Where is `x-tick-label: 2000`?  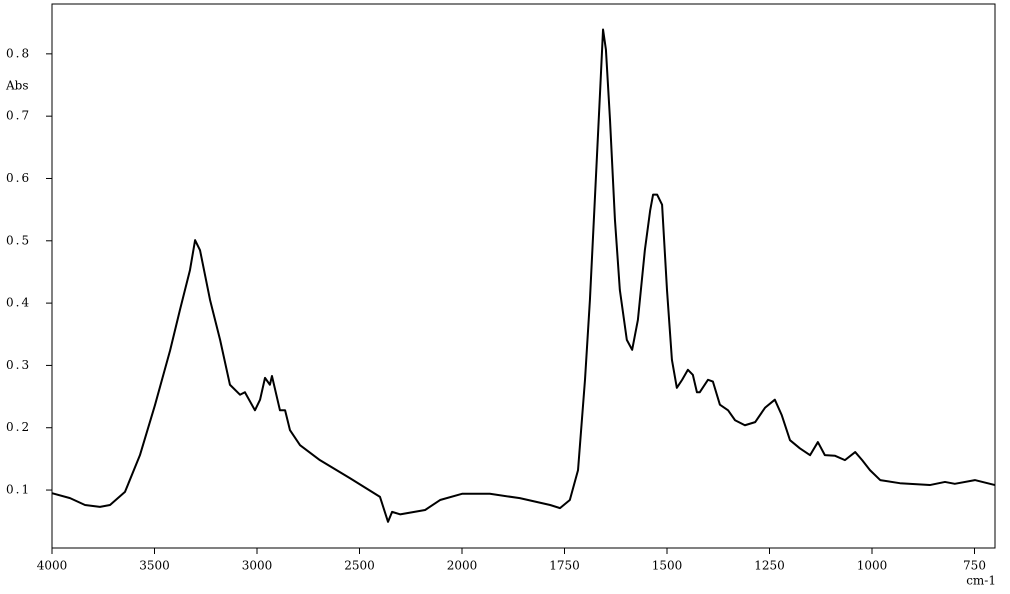
x-tick-label: 2000 is located at coordinates (462, 566).